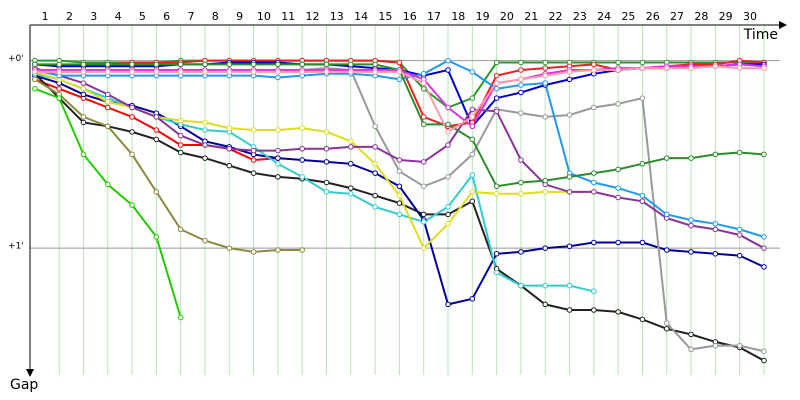  Describe the element at coordinates (16, 59) in the screenshot. I see `y-tick-label: +0'` at that location.